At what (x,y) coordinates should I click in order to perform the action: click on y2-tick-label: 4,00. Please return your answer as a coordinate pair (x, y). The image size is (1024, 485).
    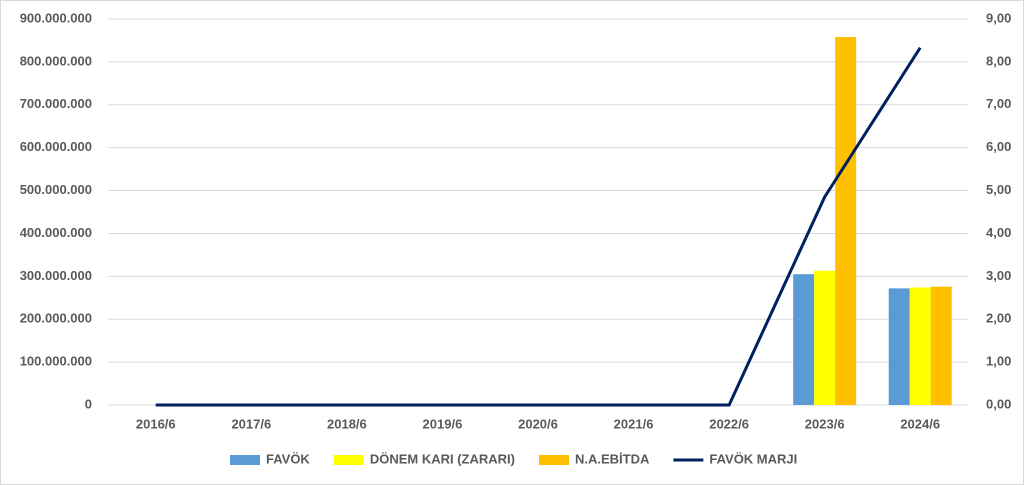
    Looking at the image, I should click on (998, 232).